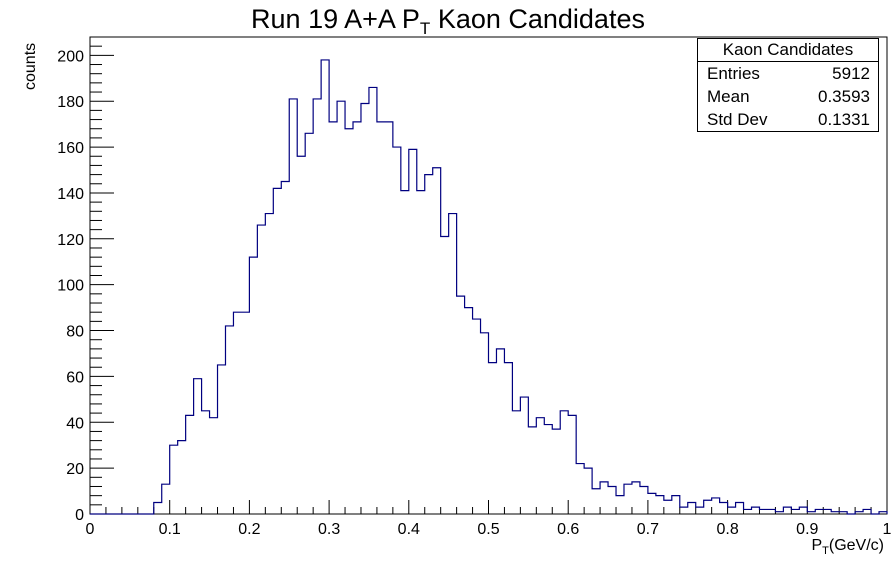  What do you see at coordinates (851, 73) in the screenshot?
I see `stats-value: 5912` at bounding box center [851, 73].